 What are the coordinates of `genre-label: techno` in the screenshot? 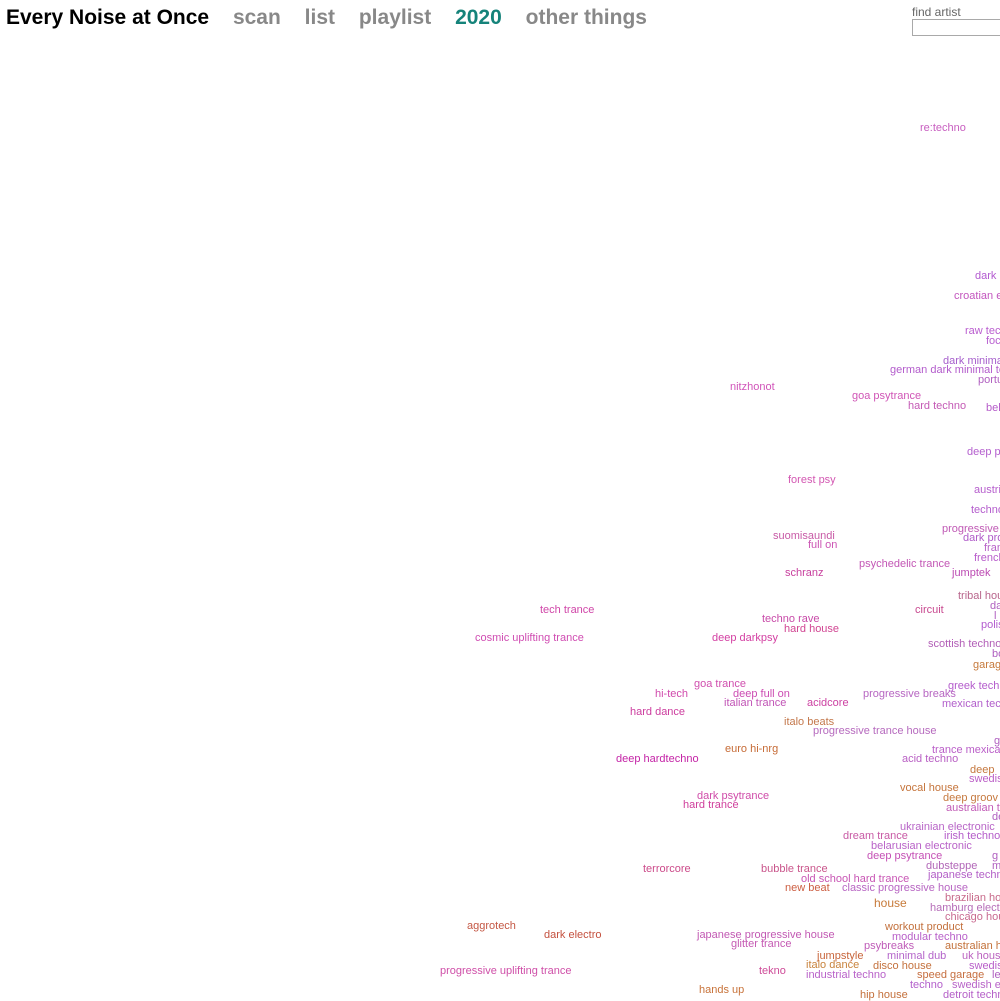 It's located at (927, 985).